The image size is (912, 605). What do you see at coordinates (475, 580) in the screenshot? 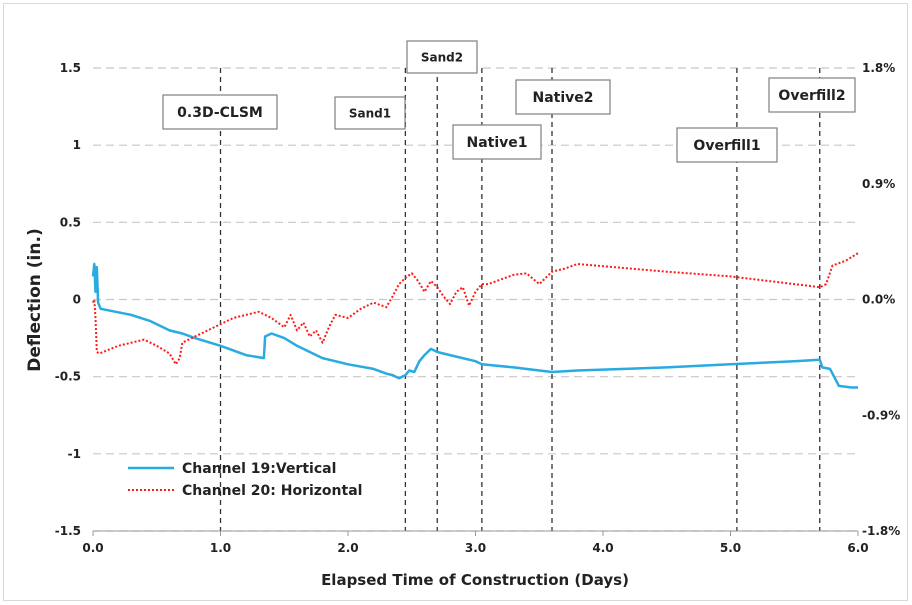
I see `x-axis-title: Elapsed Time of Construction (Days)` at bounding box center [475, 580].